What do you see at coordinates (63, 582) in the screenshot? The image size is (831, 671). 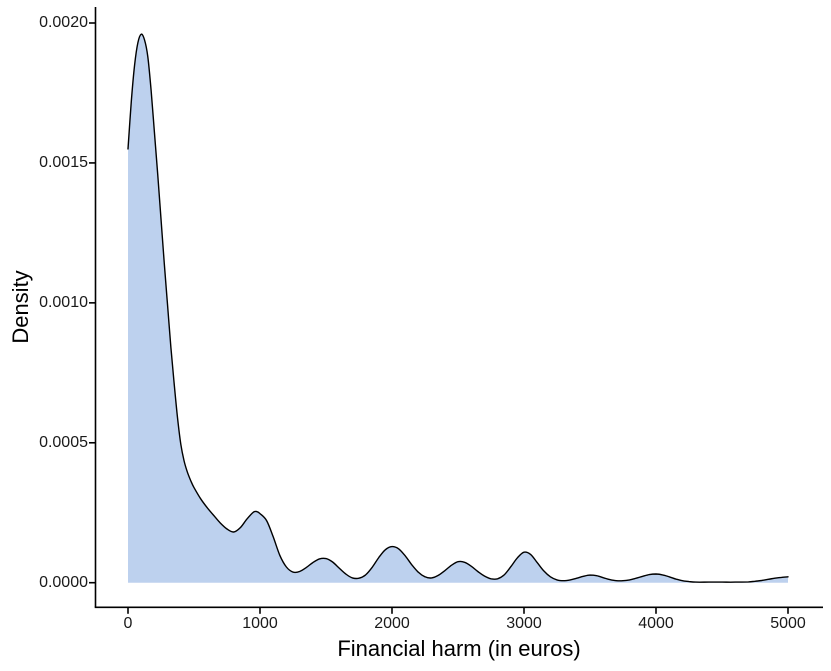 I see `y-tick-label: 0.0000` at bounding box center [63, 582].